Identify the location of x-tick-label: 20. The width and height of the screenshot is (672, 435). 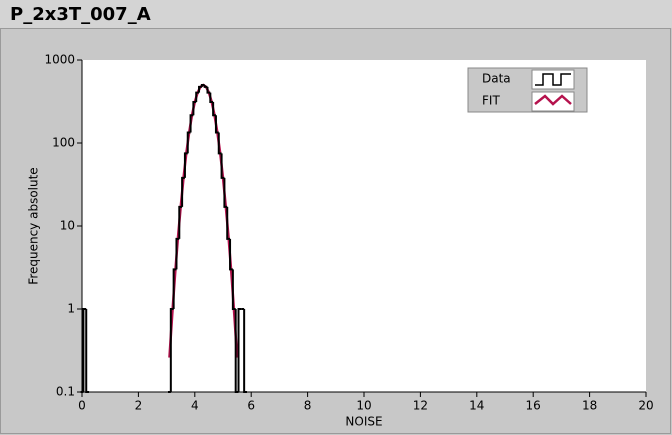
(645, 406).